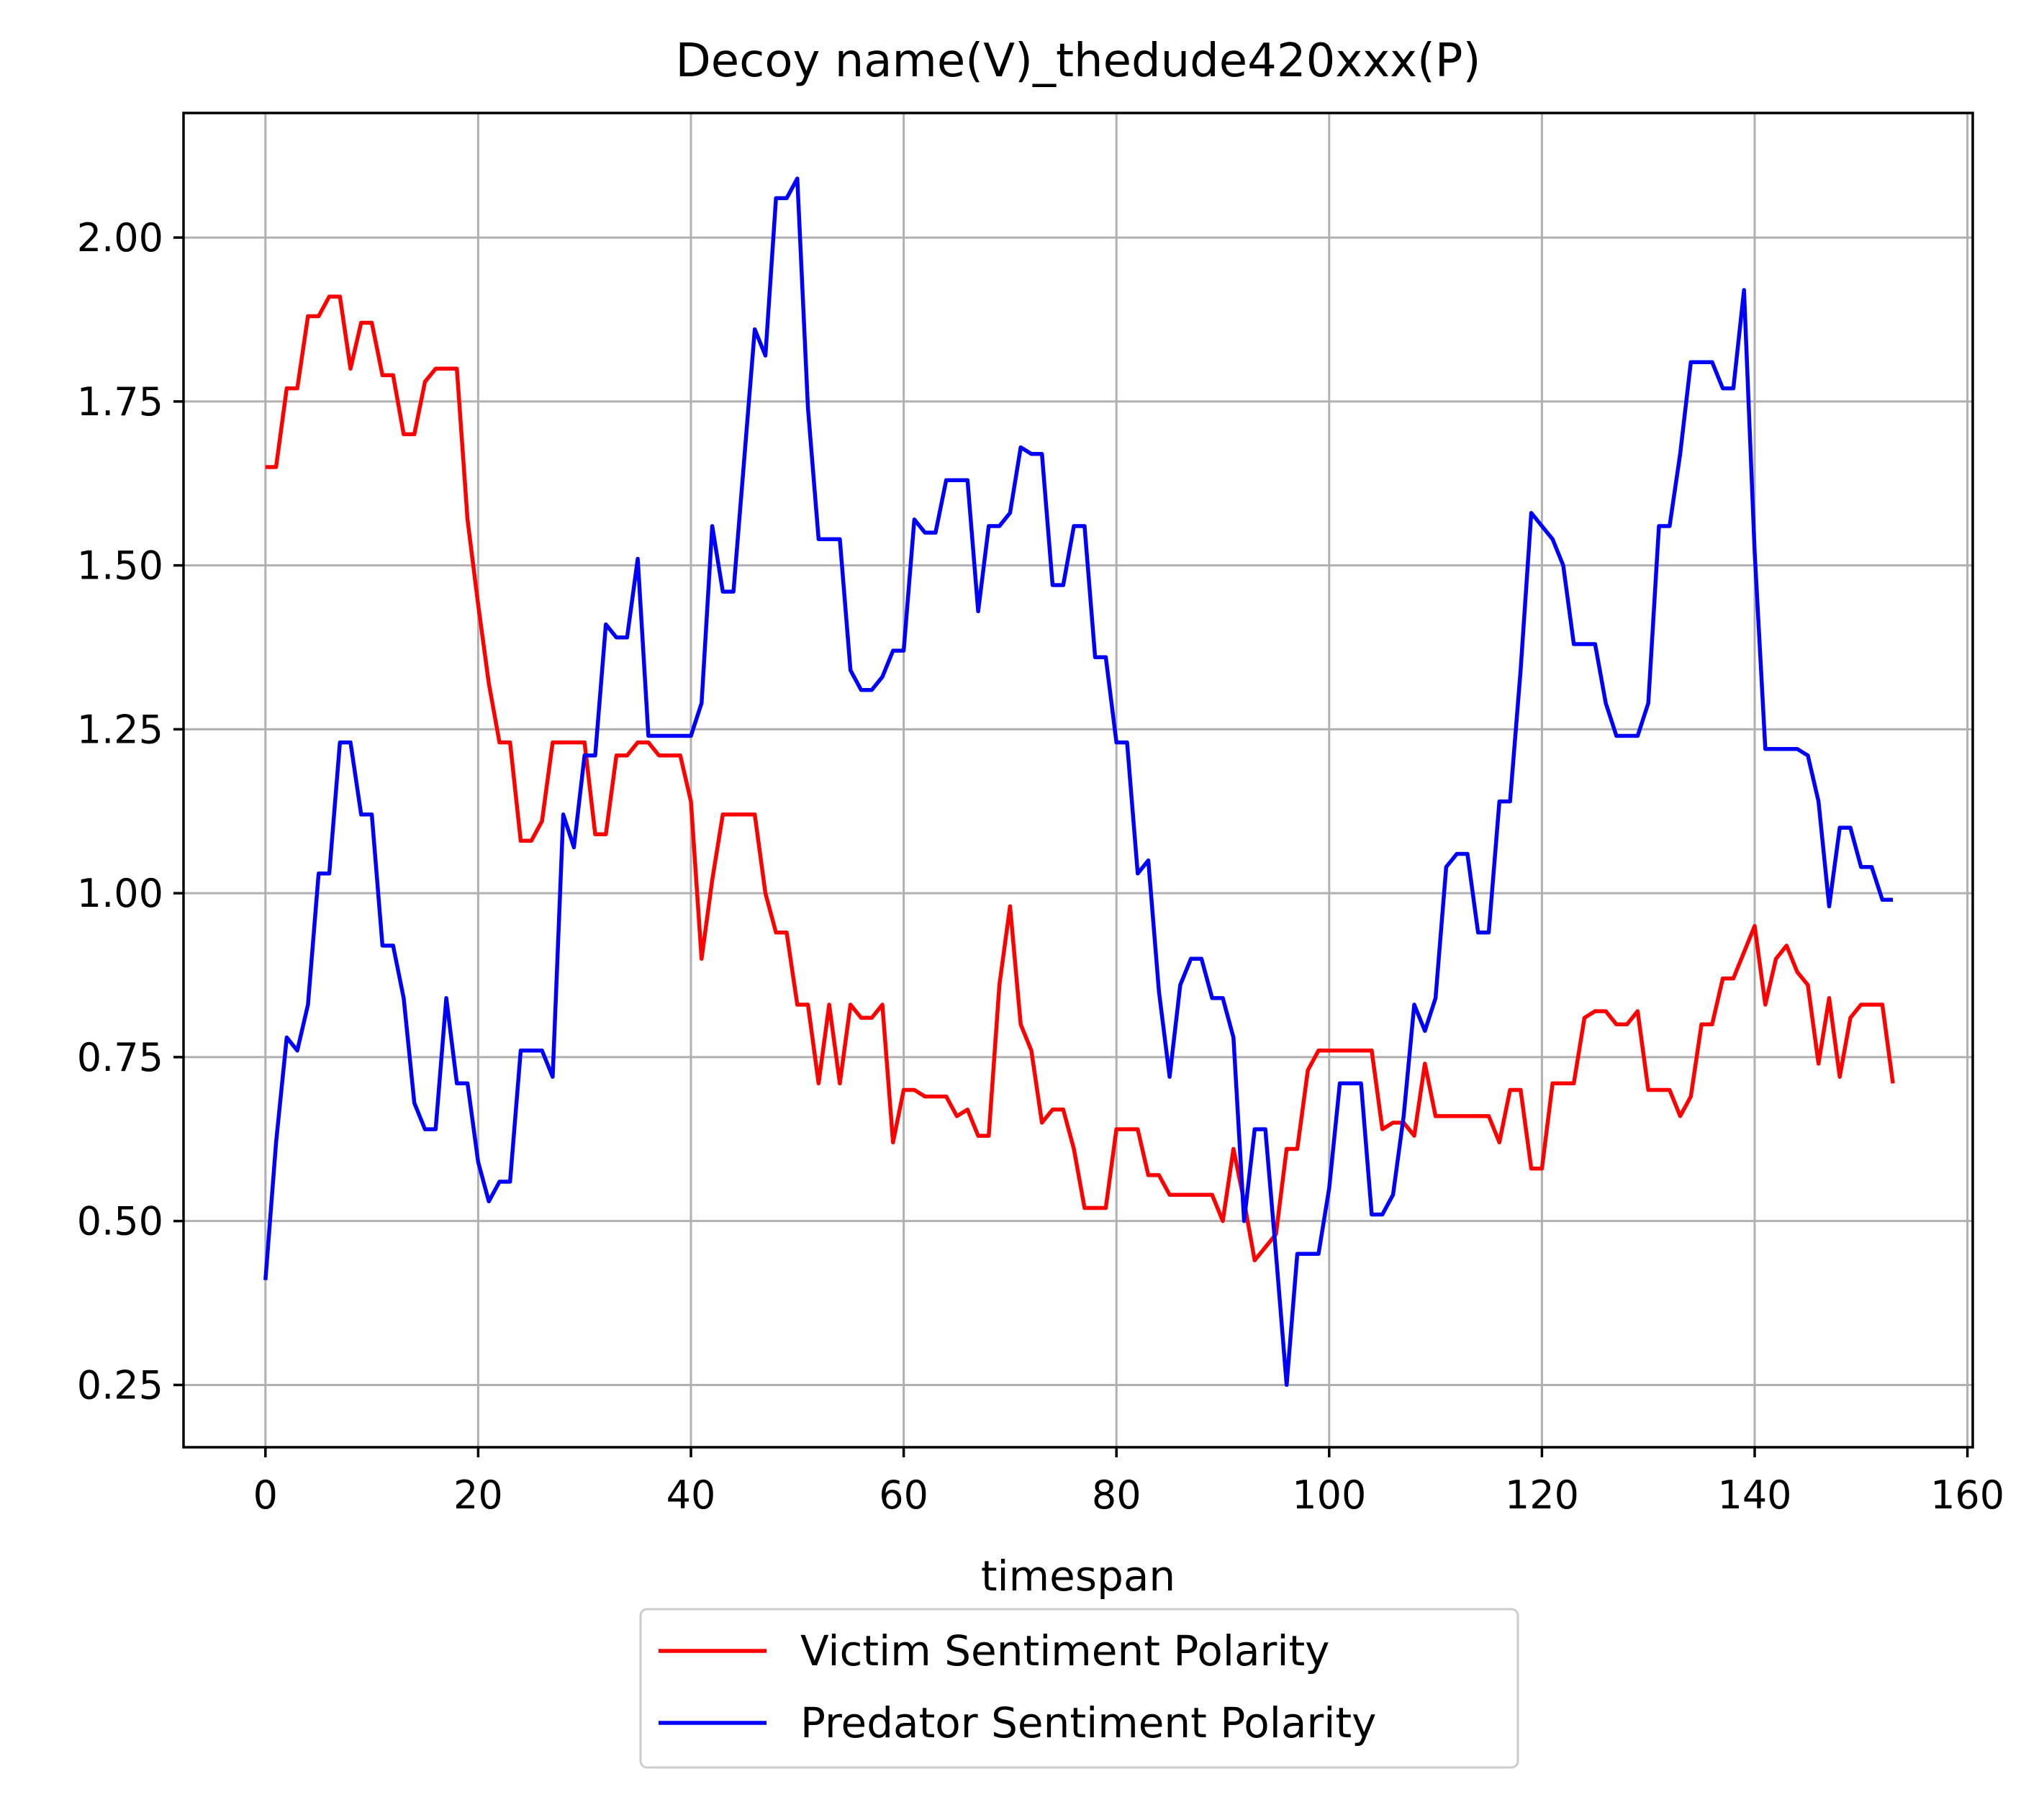  Describe the element at coordinates (120, 1385) in the screenshot. I see `y-tick-label: 0.25` at that location.